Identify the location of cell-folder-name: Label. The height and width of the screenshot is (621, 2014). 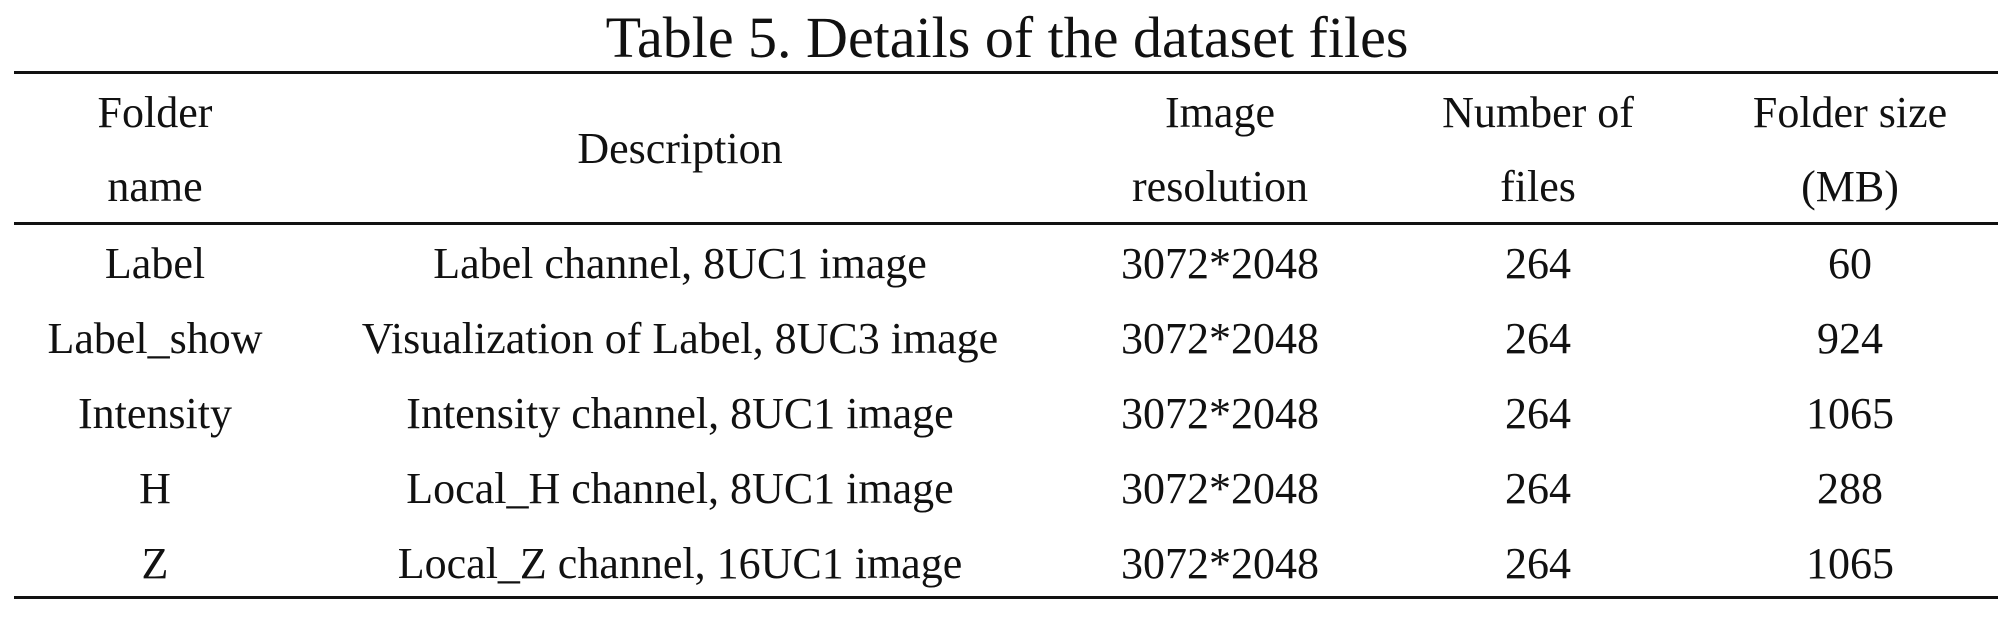
(155, 263).